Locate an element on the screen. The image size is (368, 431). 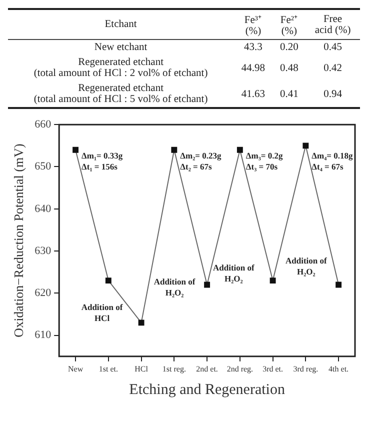
y-tick-label: 660 is located at coordinates (43, 124).